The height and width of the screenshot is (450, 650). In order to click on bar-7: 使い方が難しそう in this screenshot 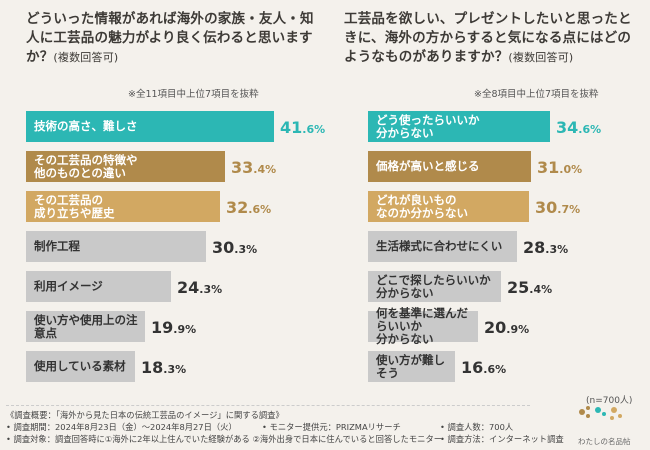, I will do `click(411, 366)`.